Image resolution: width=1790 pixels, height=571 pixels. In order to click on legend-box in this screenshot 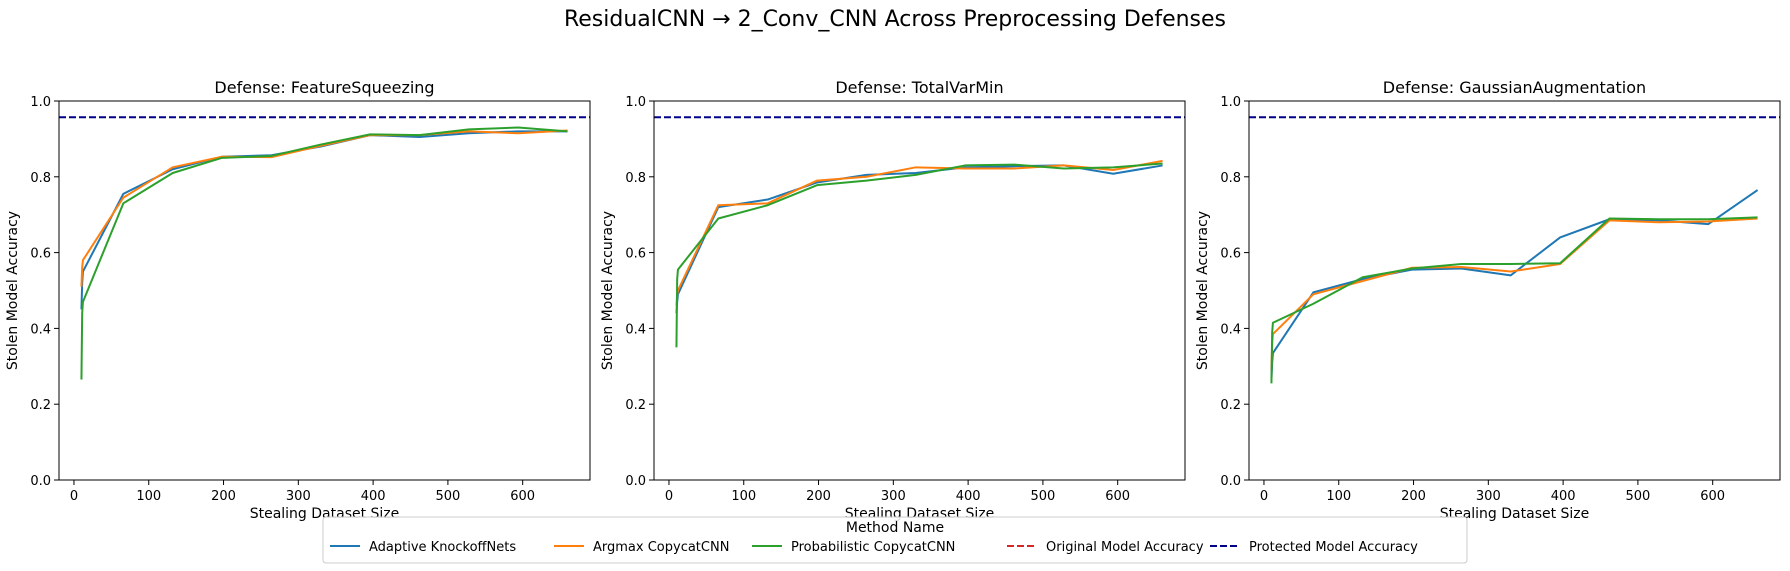, I will do `click(895, 540)`.